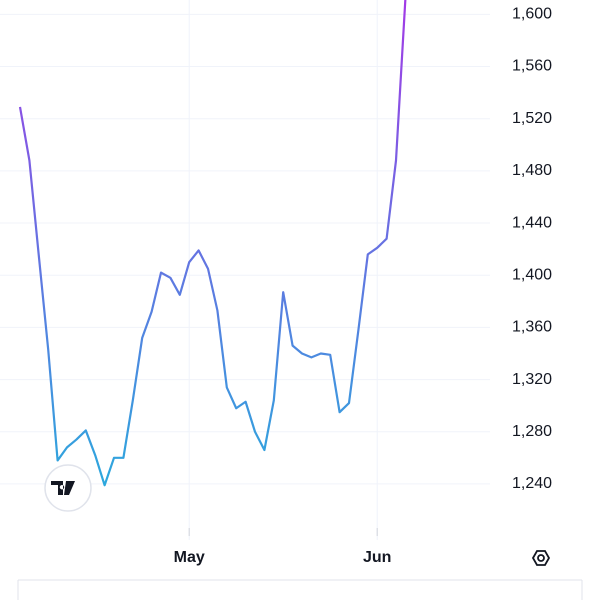 The width and height of the screenshot is (600, 600). Describe the element at coordinates (532, 327) in the screenshot. I see `y-tick-label: 1,360` at that location.